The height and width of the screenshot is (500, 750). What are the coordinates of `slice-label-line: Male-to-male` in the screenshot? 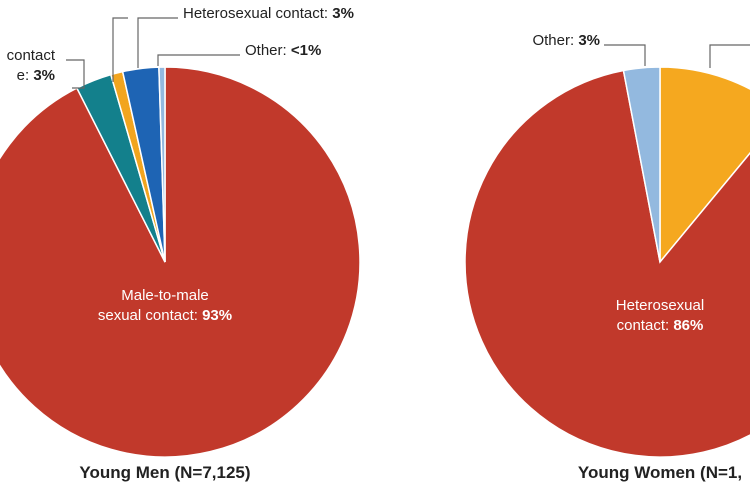 It's located at (165, 295).